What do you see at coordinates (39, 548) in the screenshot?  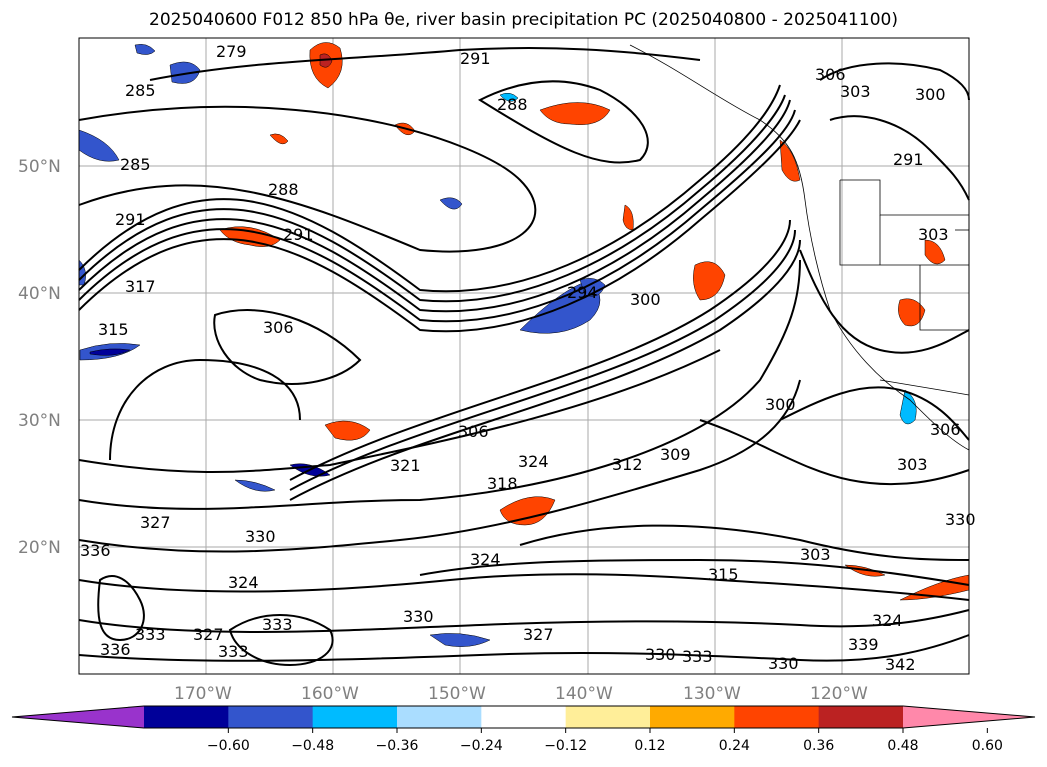 I see `lat-label: 20°N` at bounding box center [39, 548].